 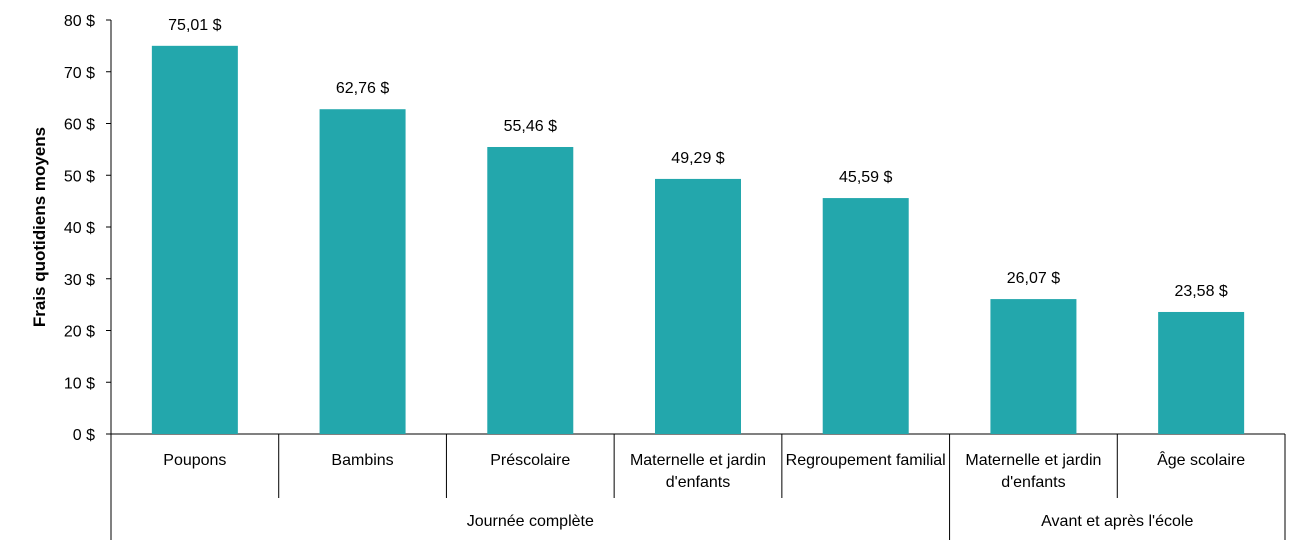 What do you see at coordinates (194, 25) in the screenshot?
I see `value-label: 75,01 $` at bounding box center [194, 25].